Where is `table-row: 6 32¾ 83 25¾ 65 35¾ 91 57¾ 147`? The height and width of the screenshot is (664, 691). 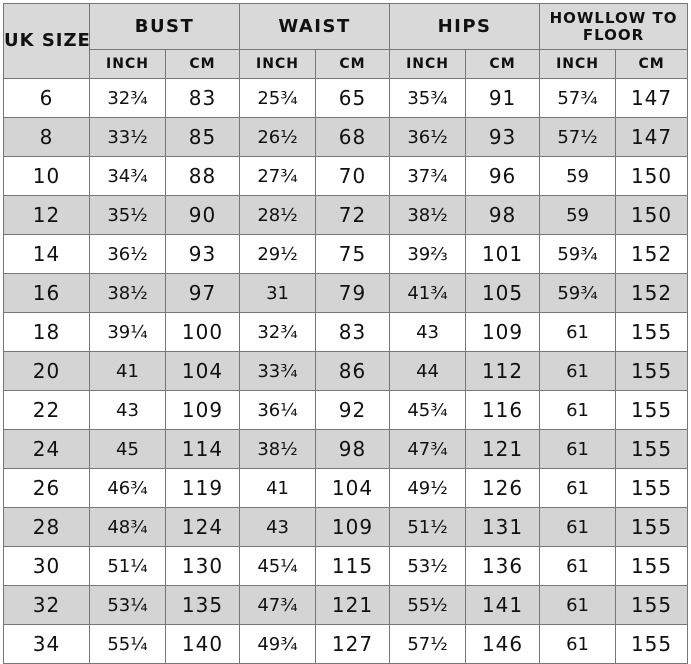
table-row: 6 32¾ 83 25¾ 65 35¾ 91 57¾ 147 is located at coordinates (346, 98).